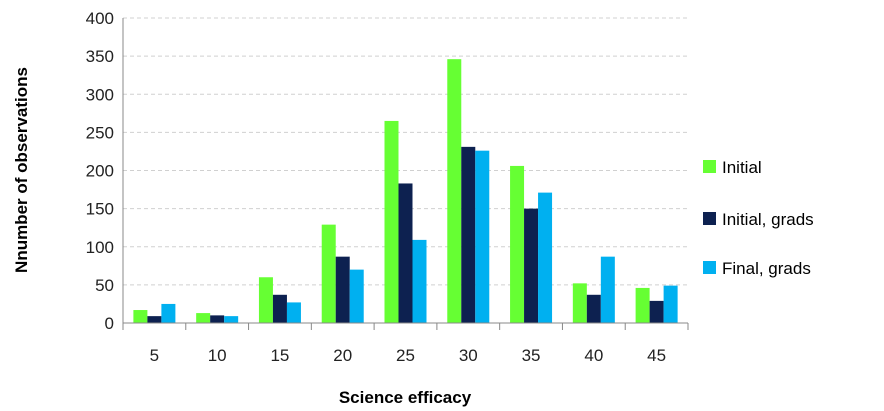 The height and width of the screenshot is (411, 884). Describe the element at coordinates (279, 355) in the screenshot. I see `x-tick-label: 15` at that location.